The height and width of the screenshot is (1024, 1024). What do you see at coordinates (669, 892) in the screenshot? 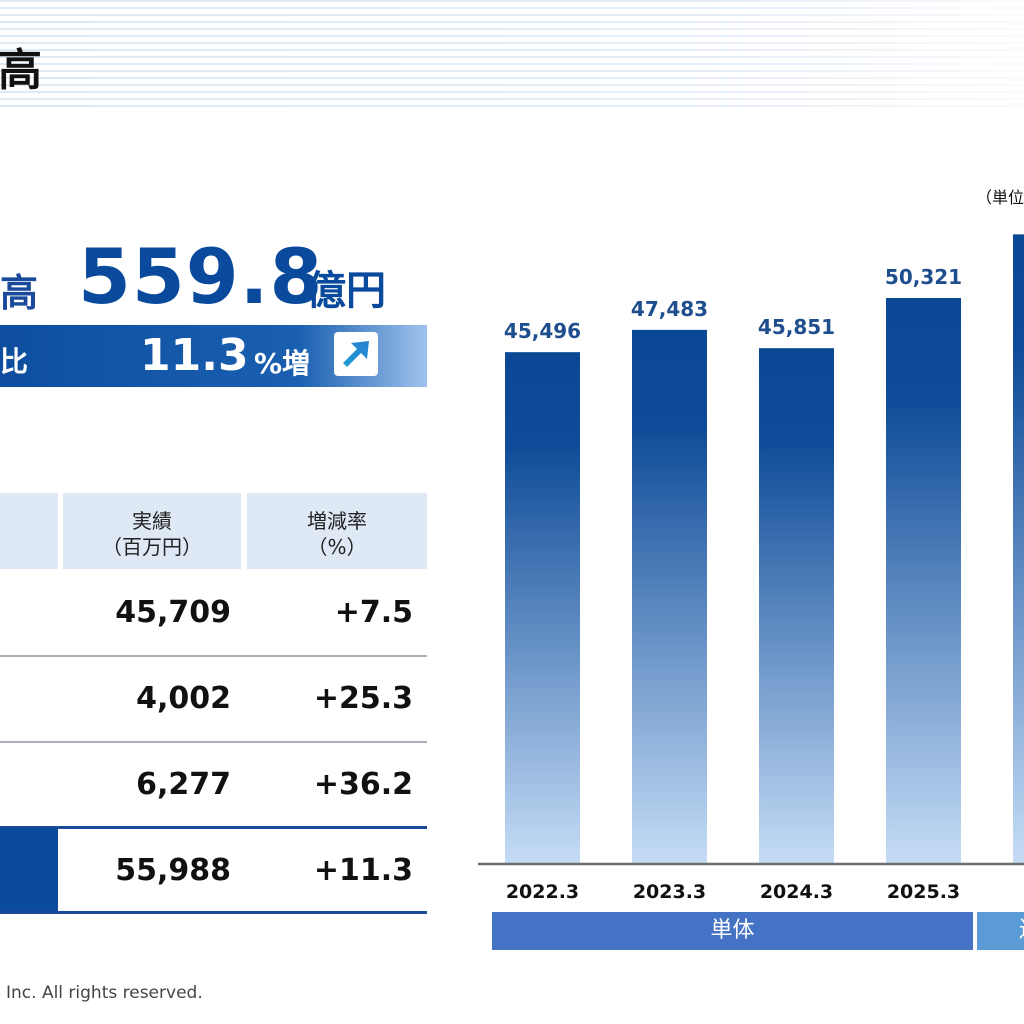
I see `x-tick-label-2: 2023.3` at bounding box center [669, 892].